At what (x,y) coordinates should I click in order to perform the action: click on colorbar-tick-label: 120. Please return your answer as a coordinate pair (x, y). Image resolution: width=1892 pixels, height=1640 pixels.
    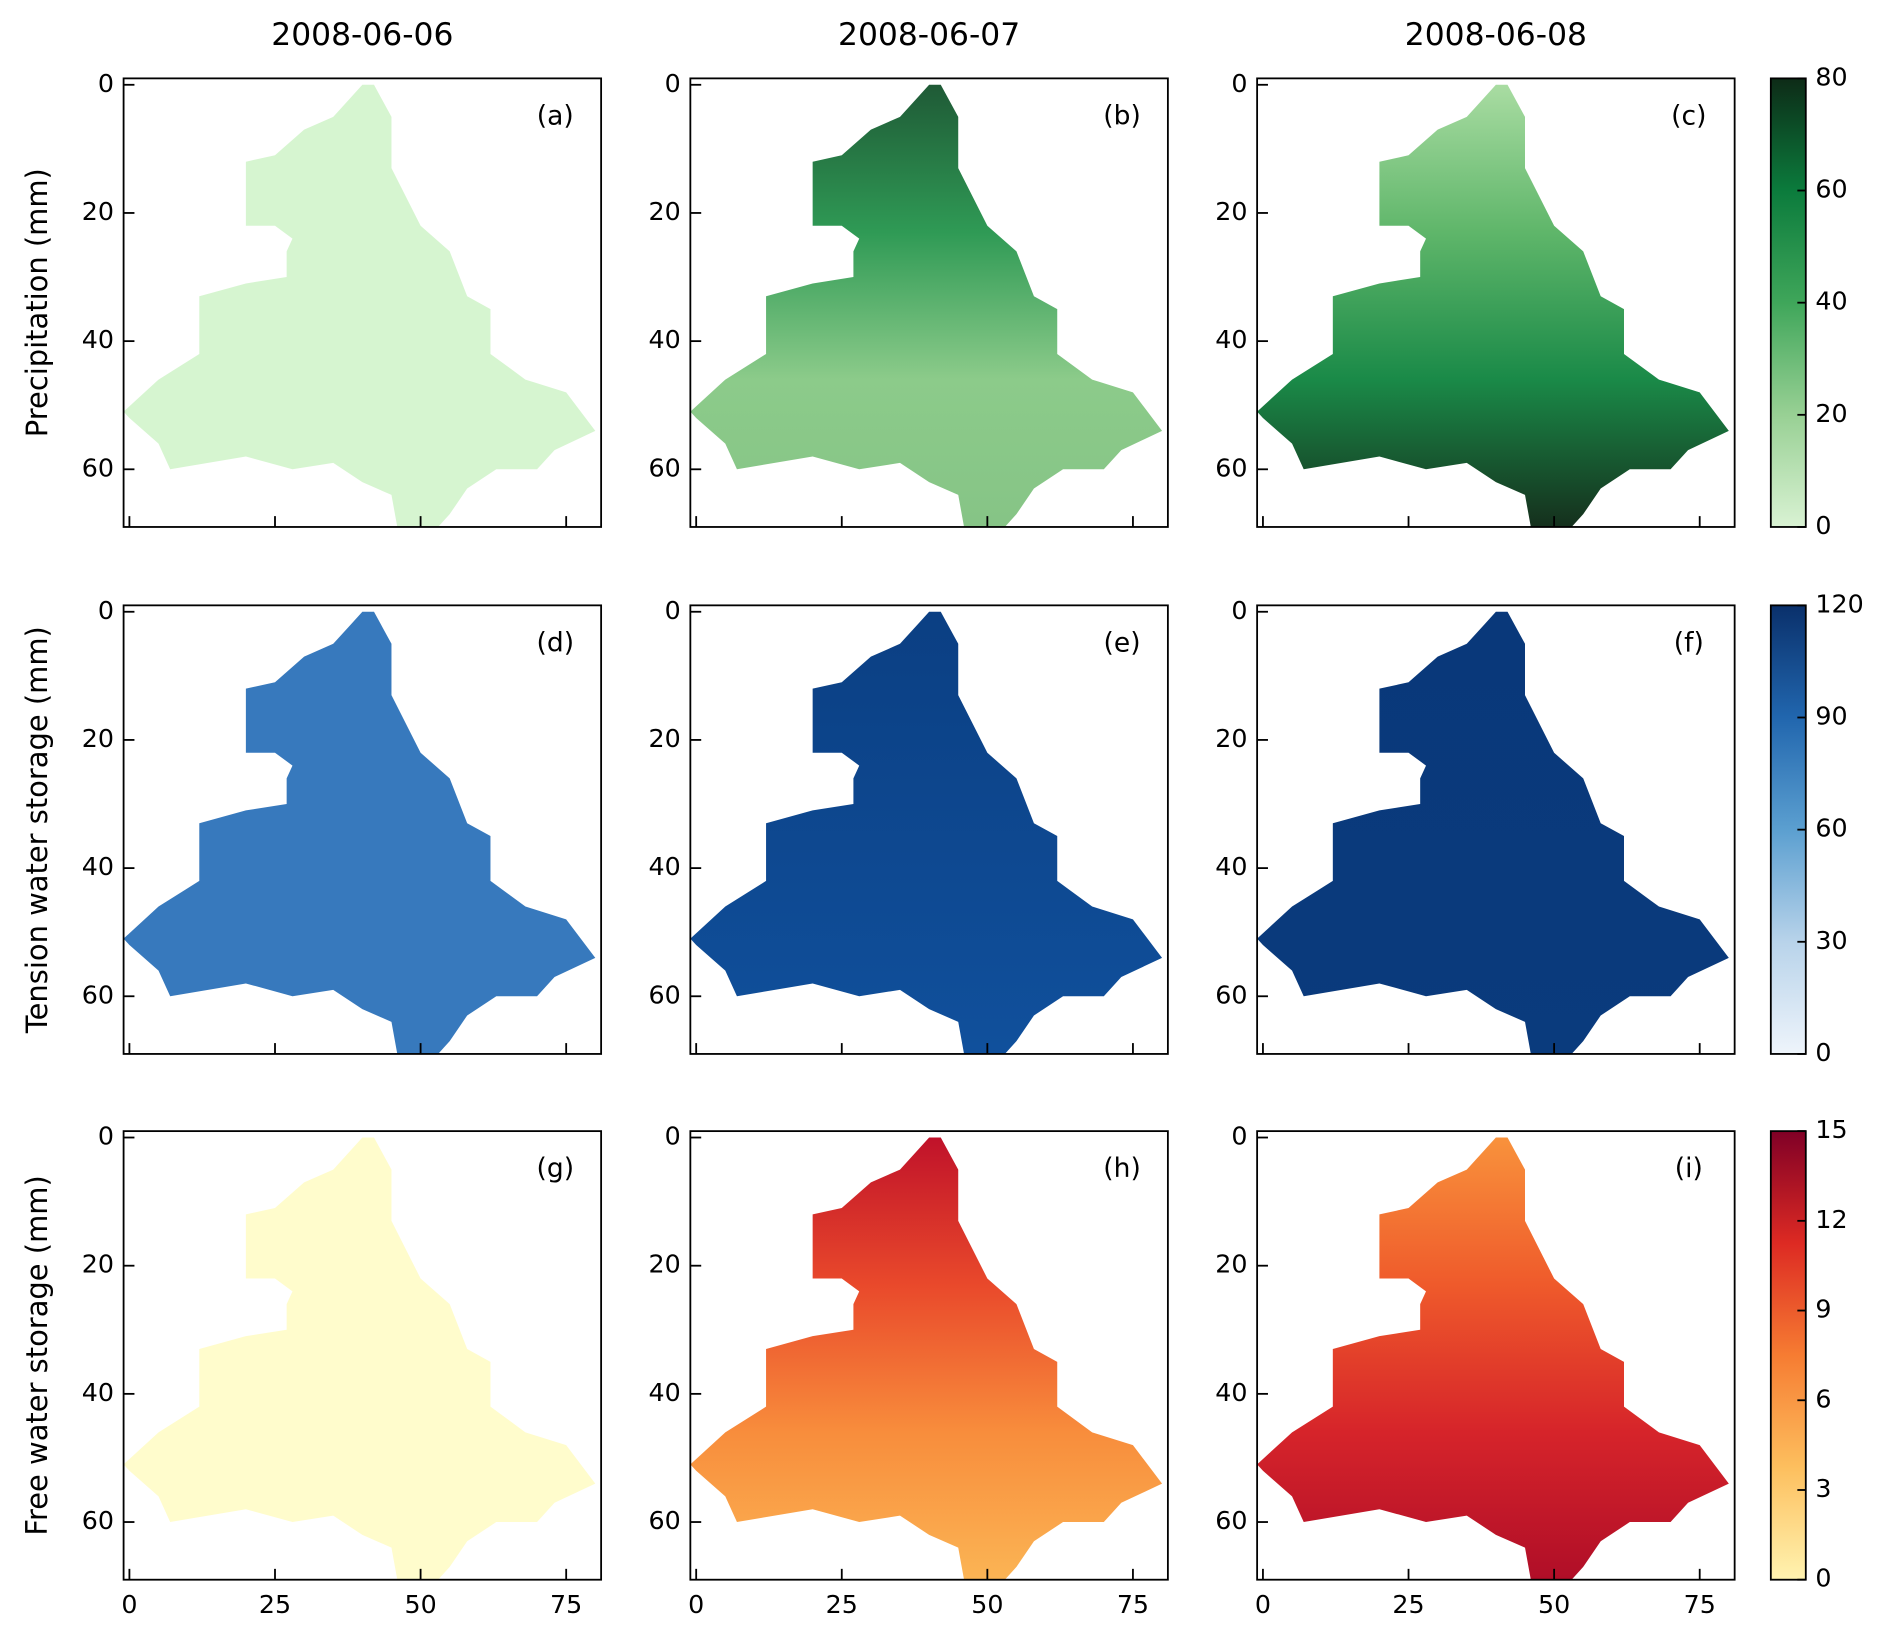
    Looking at the image, I should click on (1839, 603).